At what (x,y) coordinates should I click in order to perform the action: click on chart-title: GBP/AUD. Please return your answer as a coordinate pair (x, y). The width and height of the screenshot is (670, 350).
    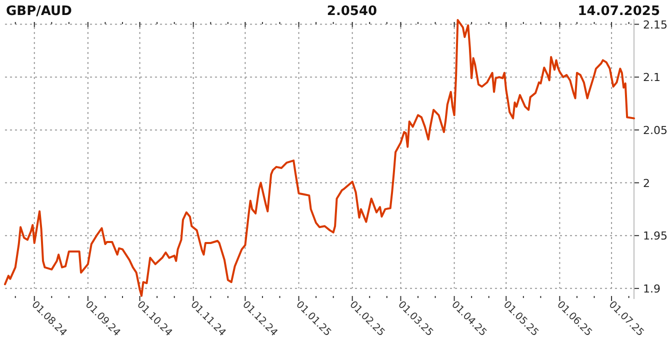
    Looking at the image, I should click on (39, 11).